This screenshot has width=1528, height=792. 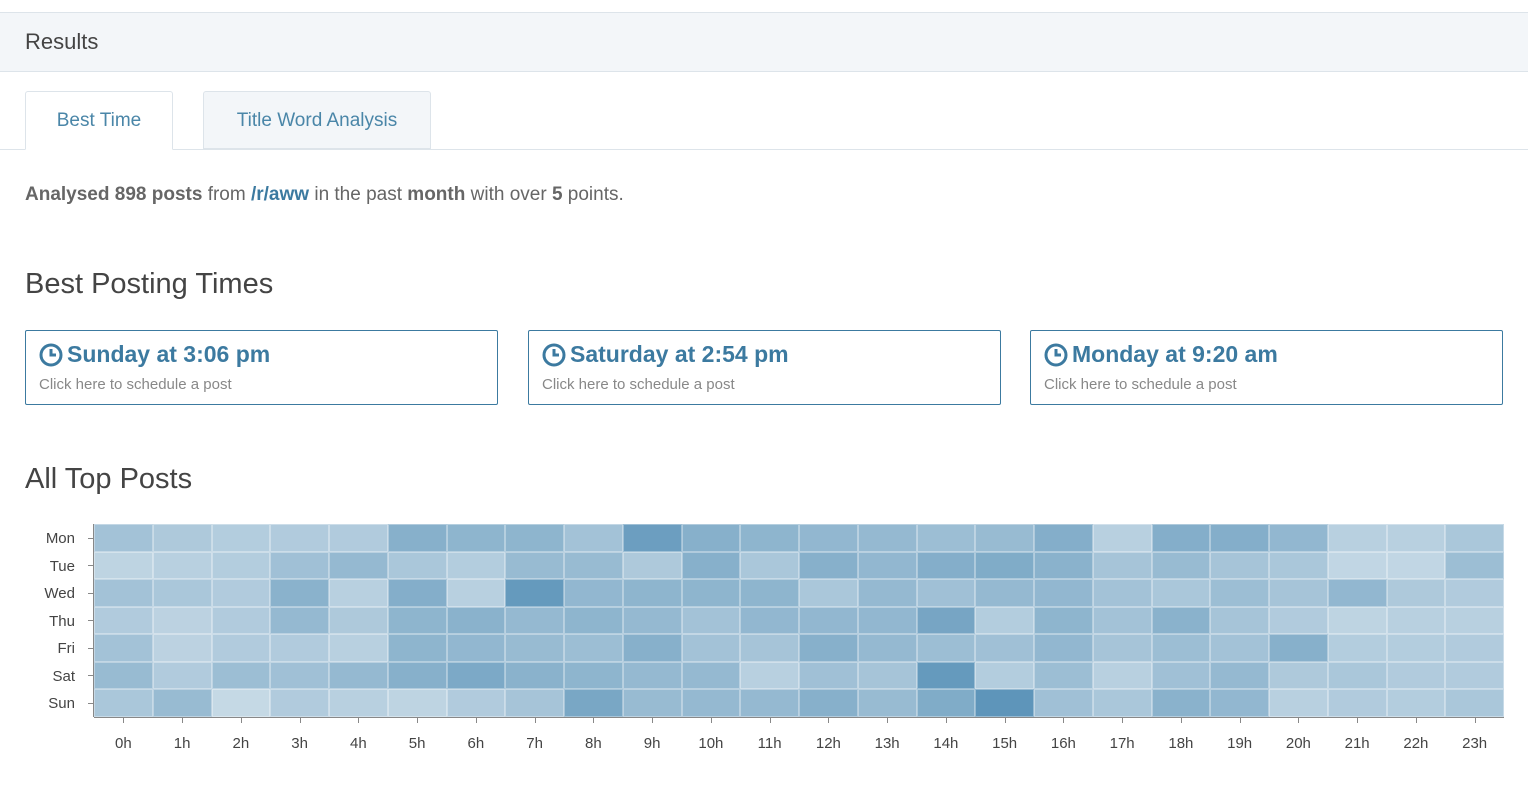 I want to click on heatmap-cell-sat-10h, so click(x=711, y=675).